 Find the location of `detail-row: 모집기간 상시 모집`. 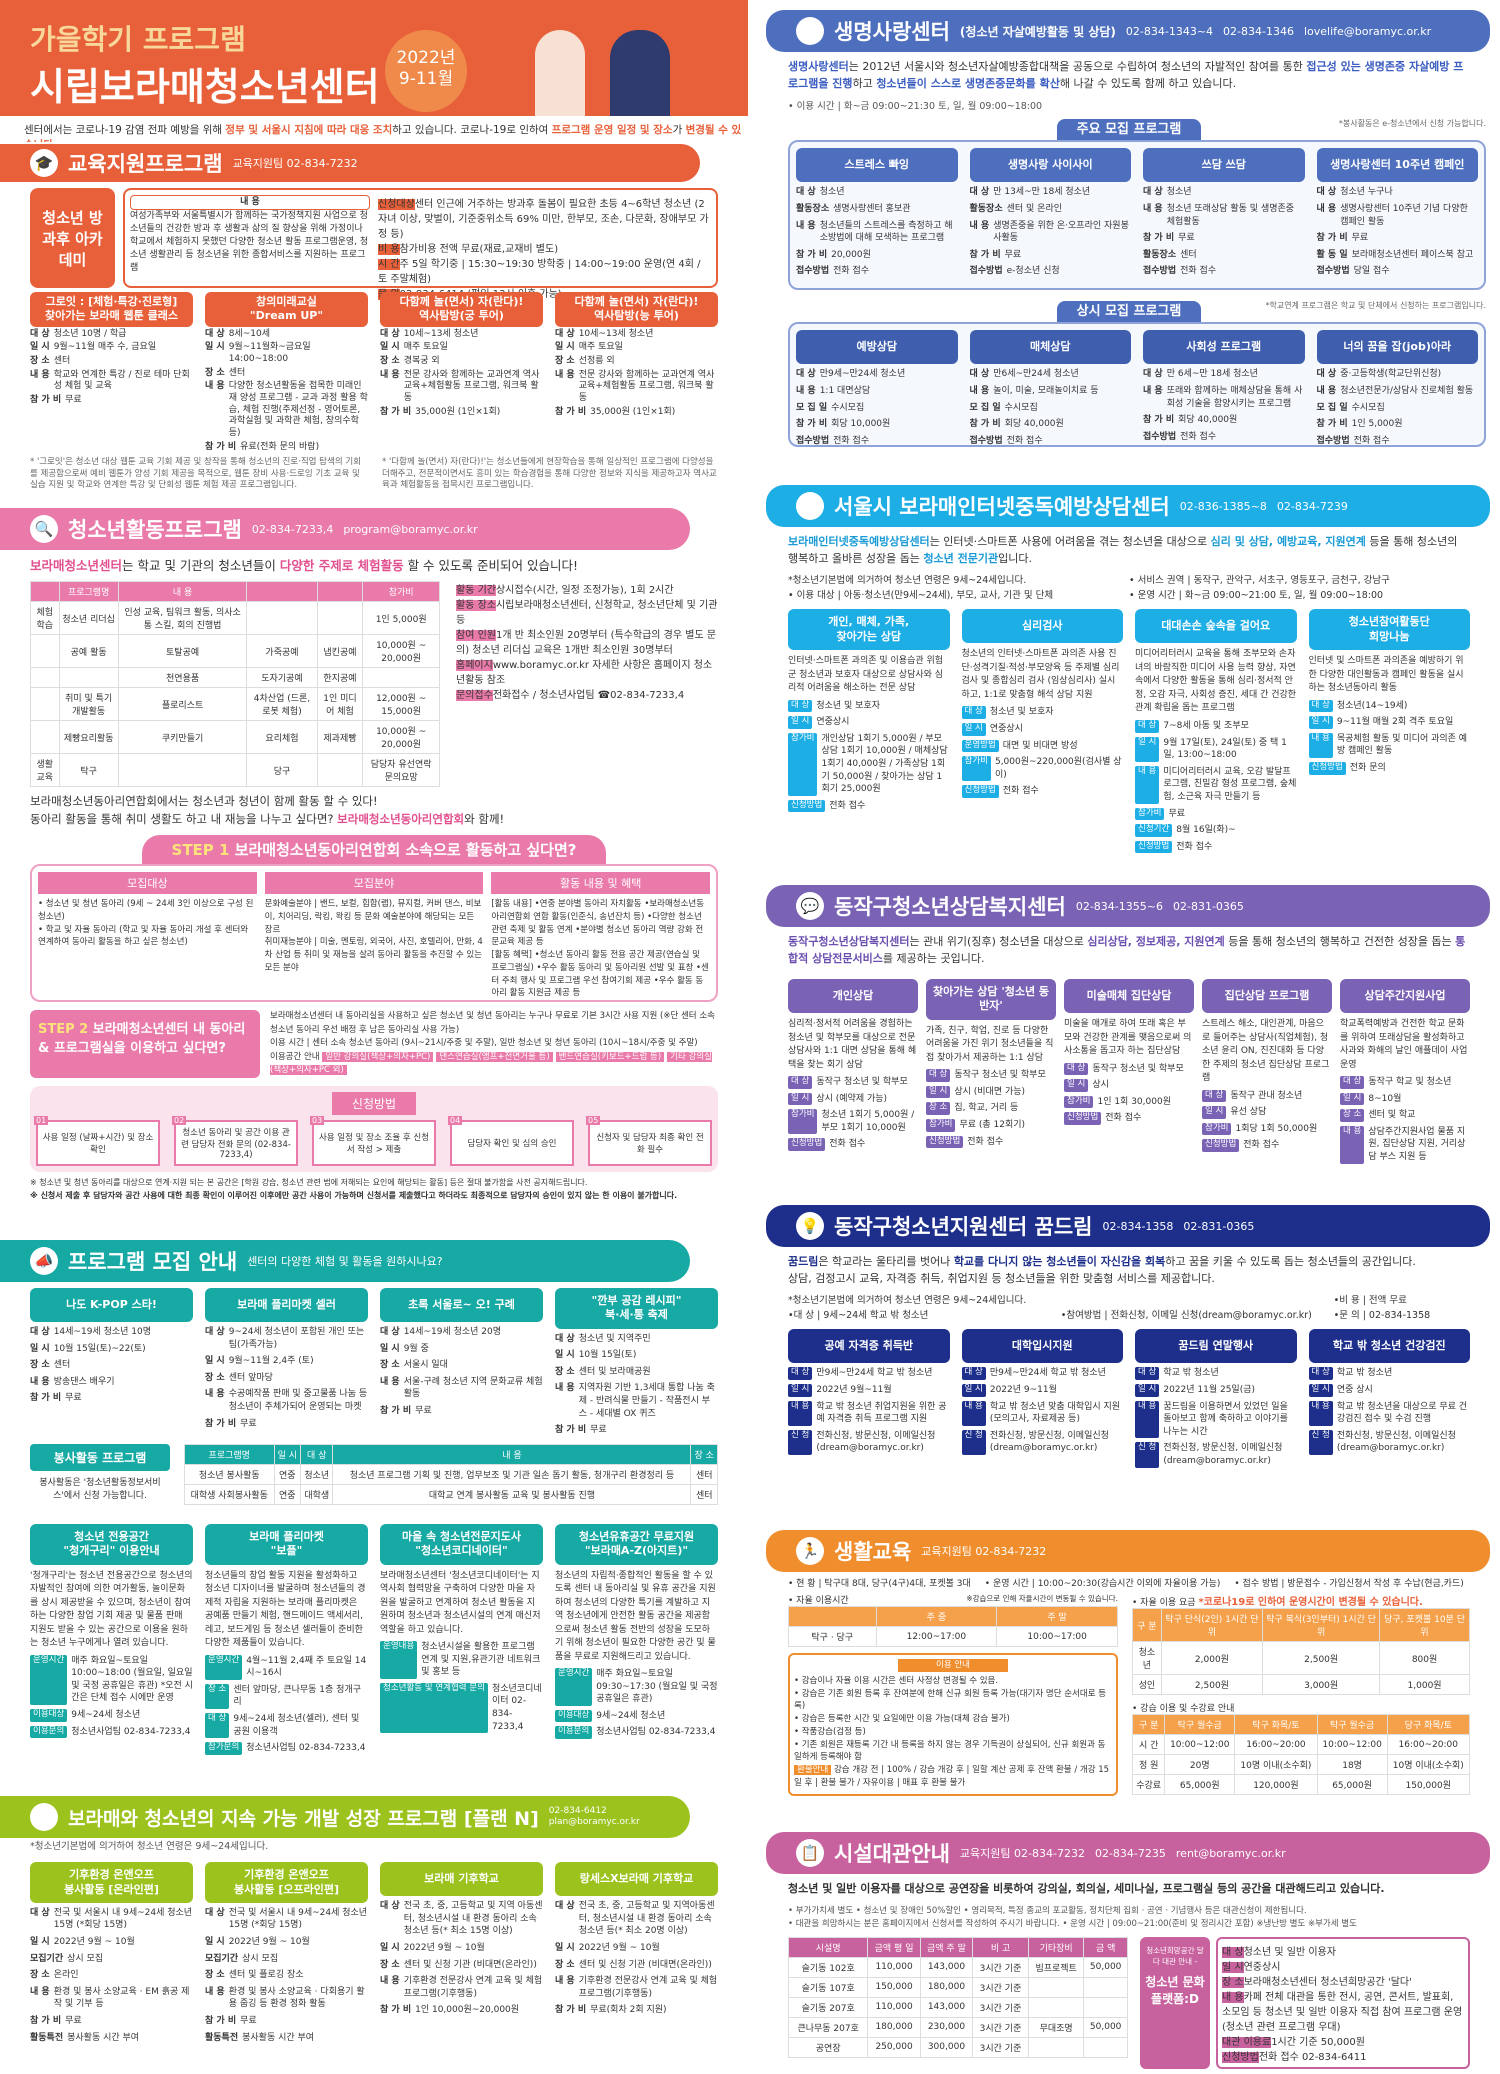

detail-row: 모집기간 상시 모집 is located at coordinates (286, 1959).